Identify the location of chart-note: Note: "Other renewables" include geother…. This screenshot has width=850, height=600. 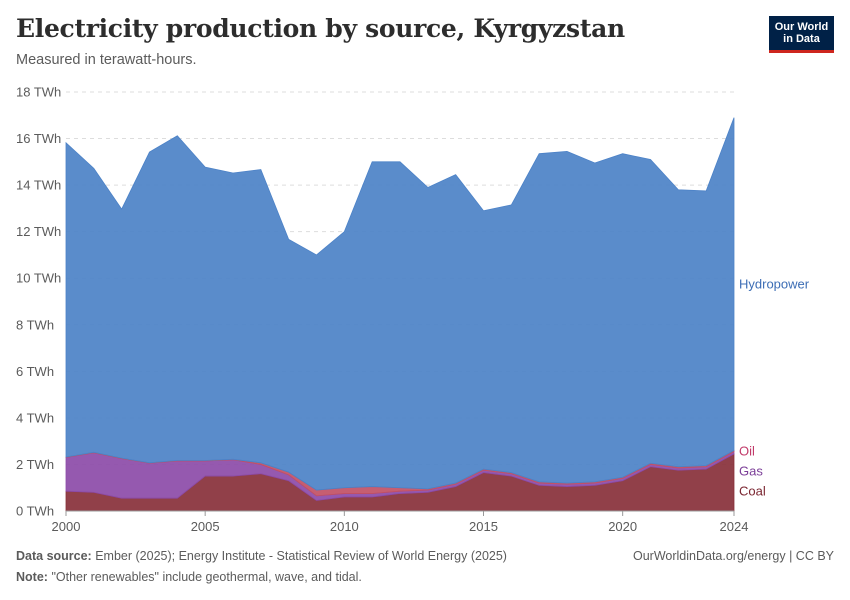
(189, 577).